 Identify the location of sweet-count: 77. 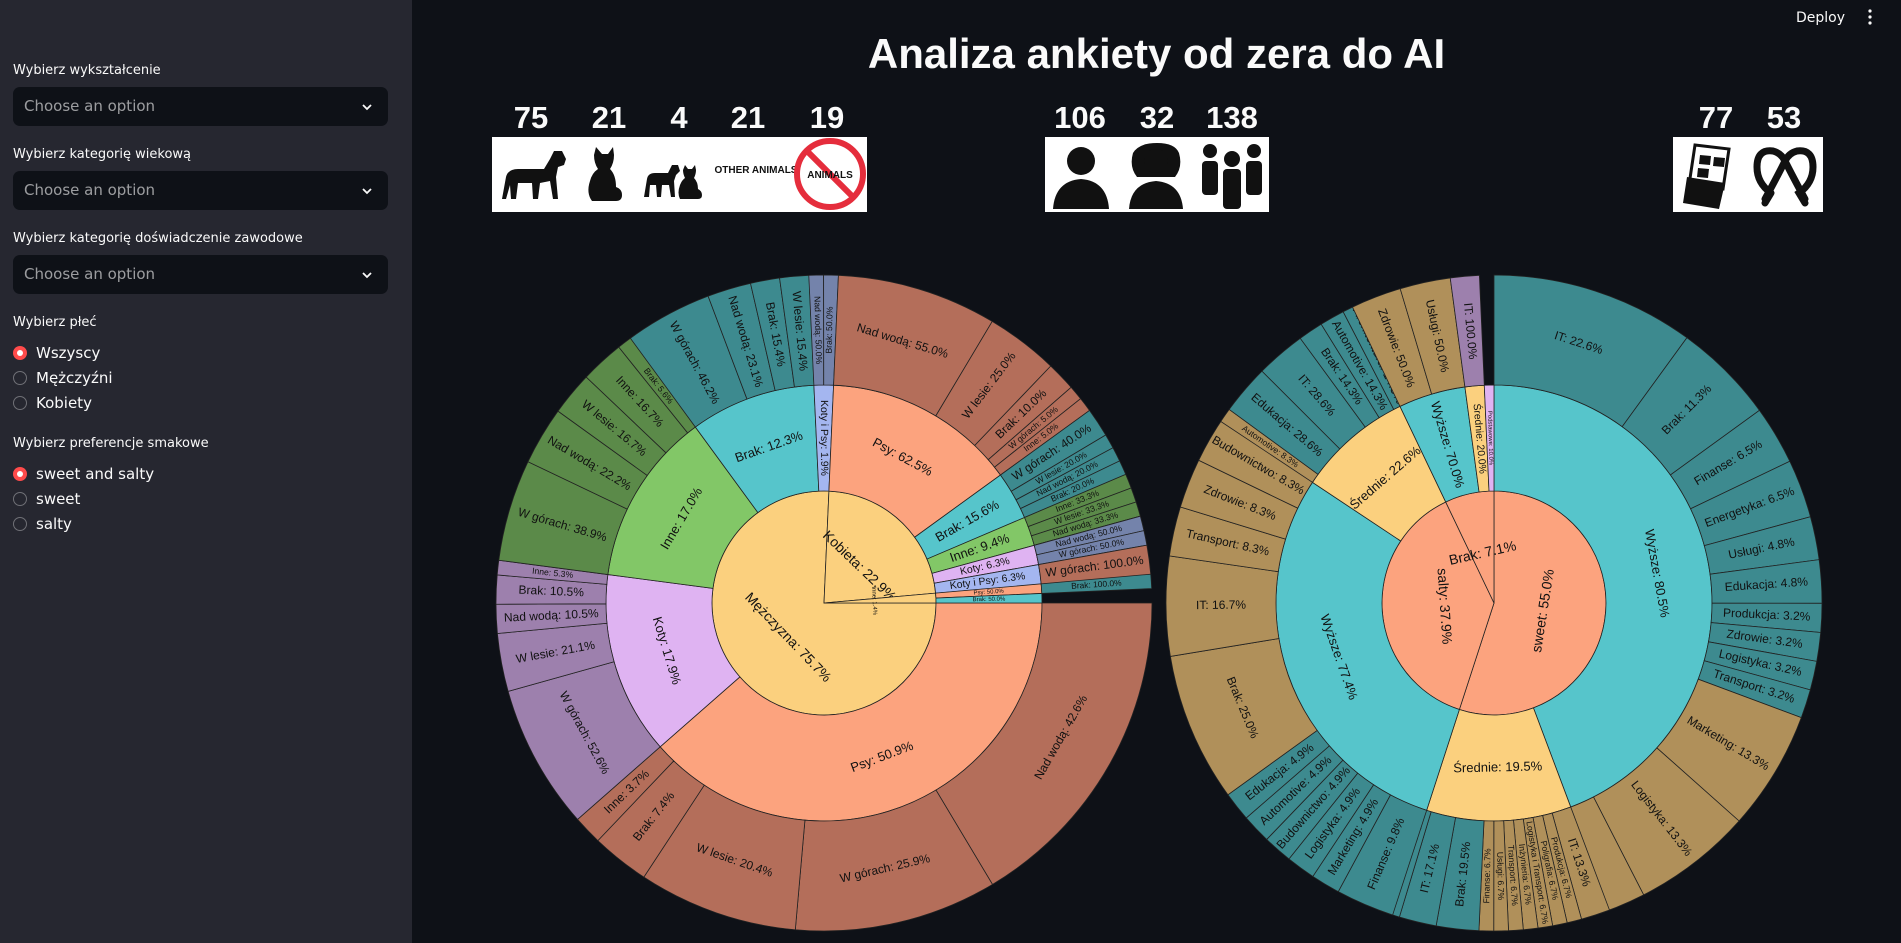
(1716, 117).